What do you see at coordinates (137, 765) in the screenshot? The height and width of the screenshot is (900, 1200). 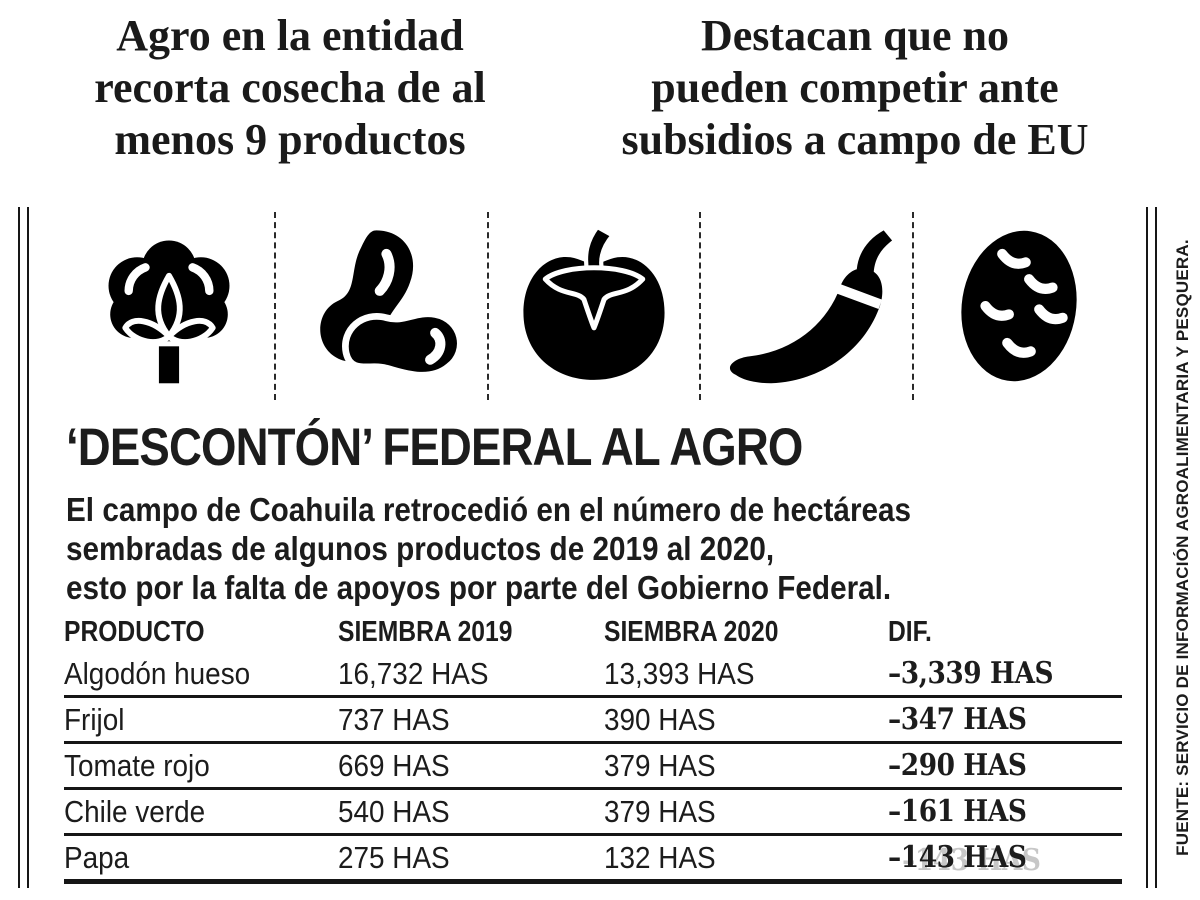 I see `product-name-cell: Tomate rojo` at bounding box center [137, 765].